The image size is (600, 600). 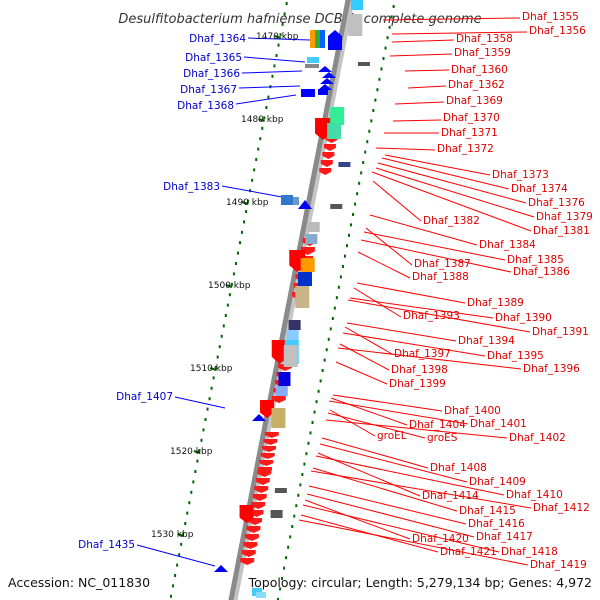 What do you see at coordinates (551, 369) in the screenshot?
I see `gene-label: Dhaf_1396` at bounding box center [551, 369].